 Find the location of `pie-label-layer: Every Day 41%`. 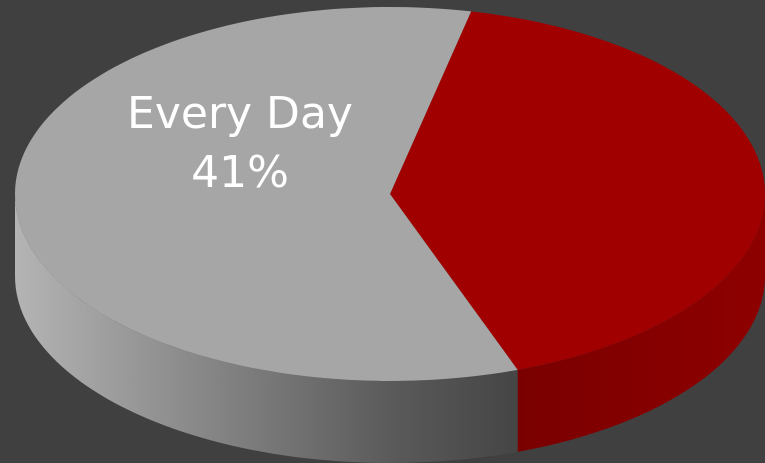

pie-label-layer: Every Day 41% is located at coordinates (240, 143).